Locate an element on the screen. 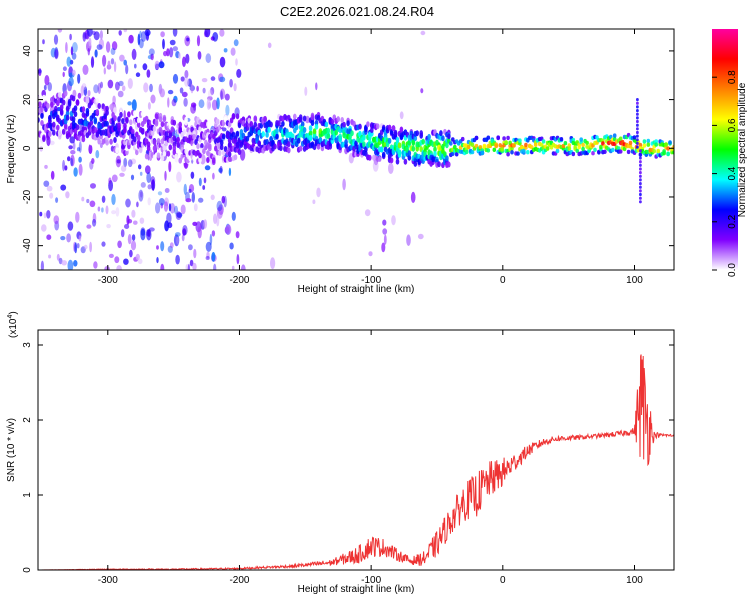 This screenshot has width=750, height=600. y-tick-label: 3 is located at coordinates (27, 345).